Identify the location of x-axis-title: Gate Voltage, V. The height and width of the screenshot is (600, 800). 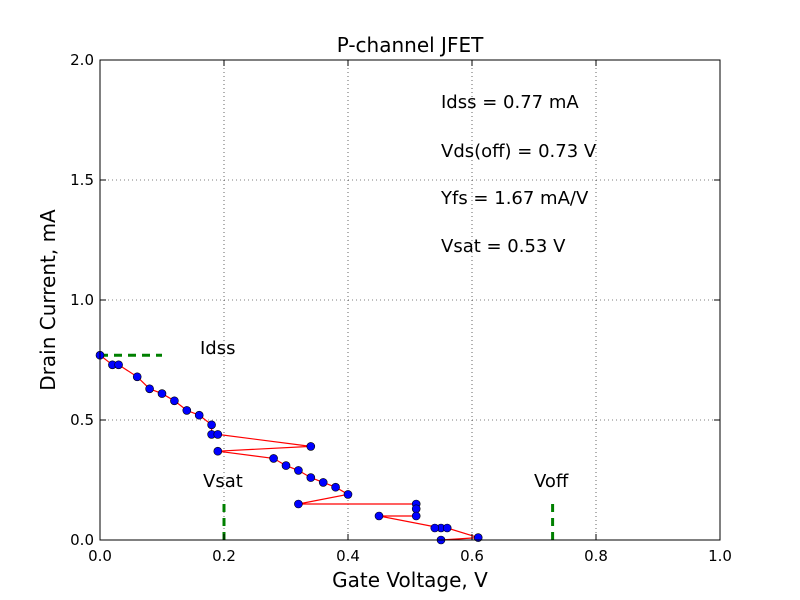
(410, 580).